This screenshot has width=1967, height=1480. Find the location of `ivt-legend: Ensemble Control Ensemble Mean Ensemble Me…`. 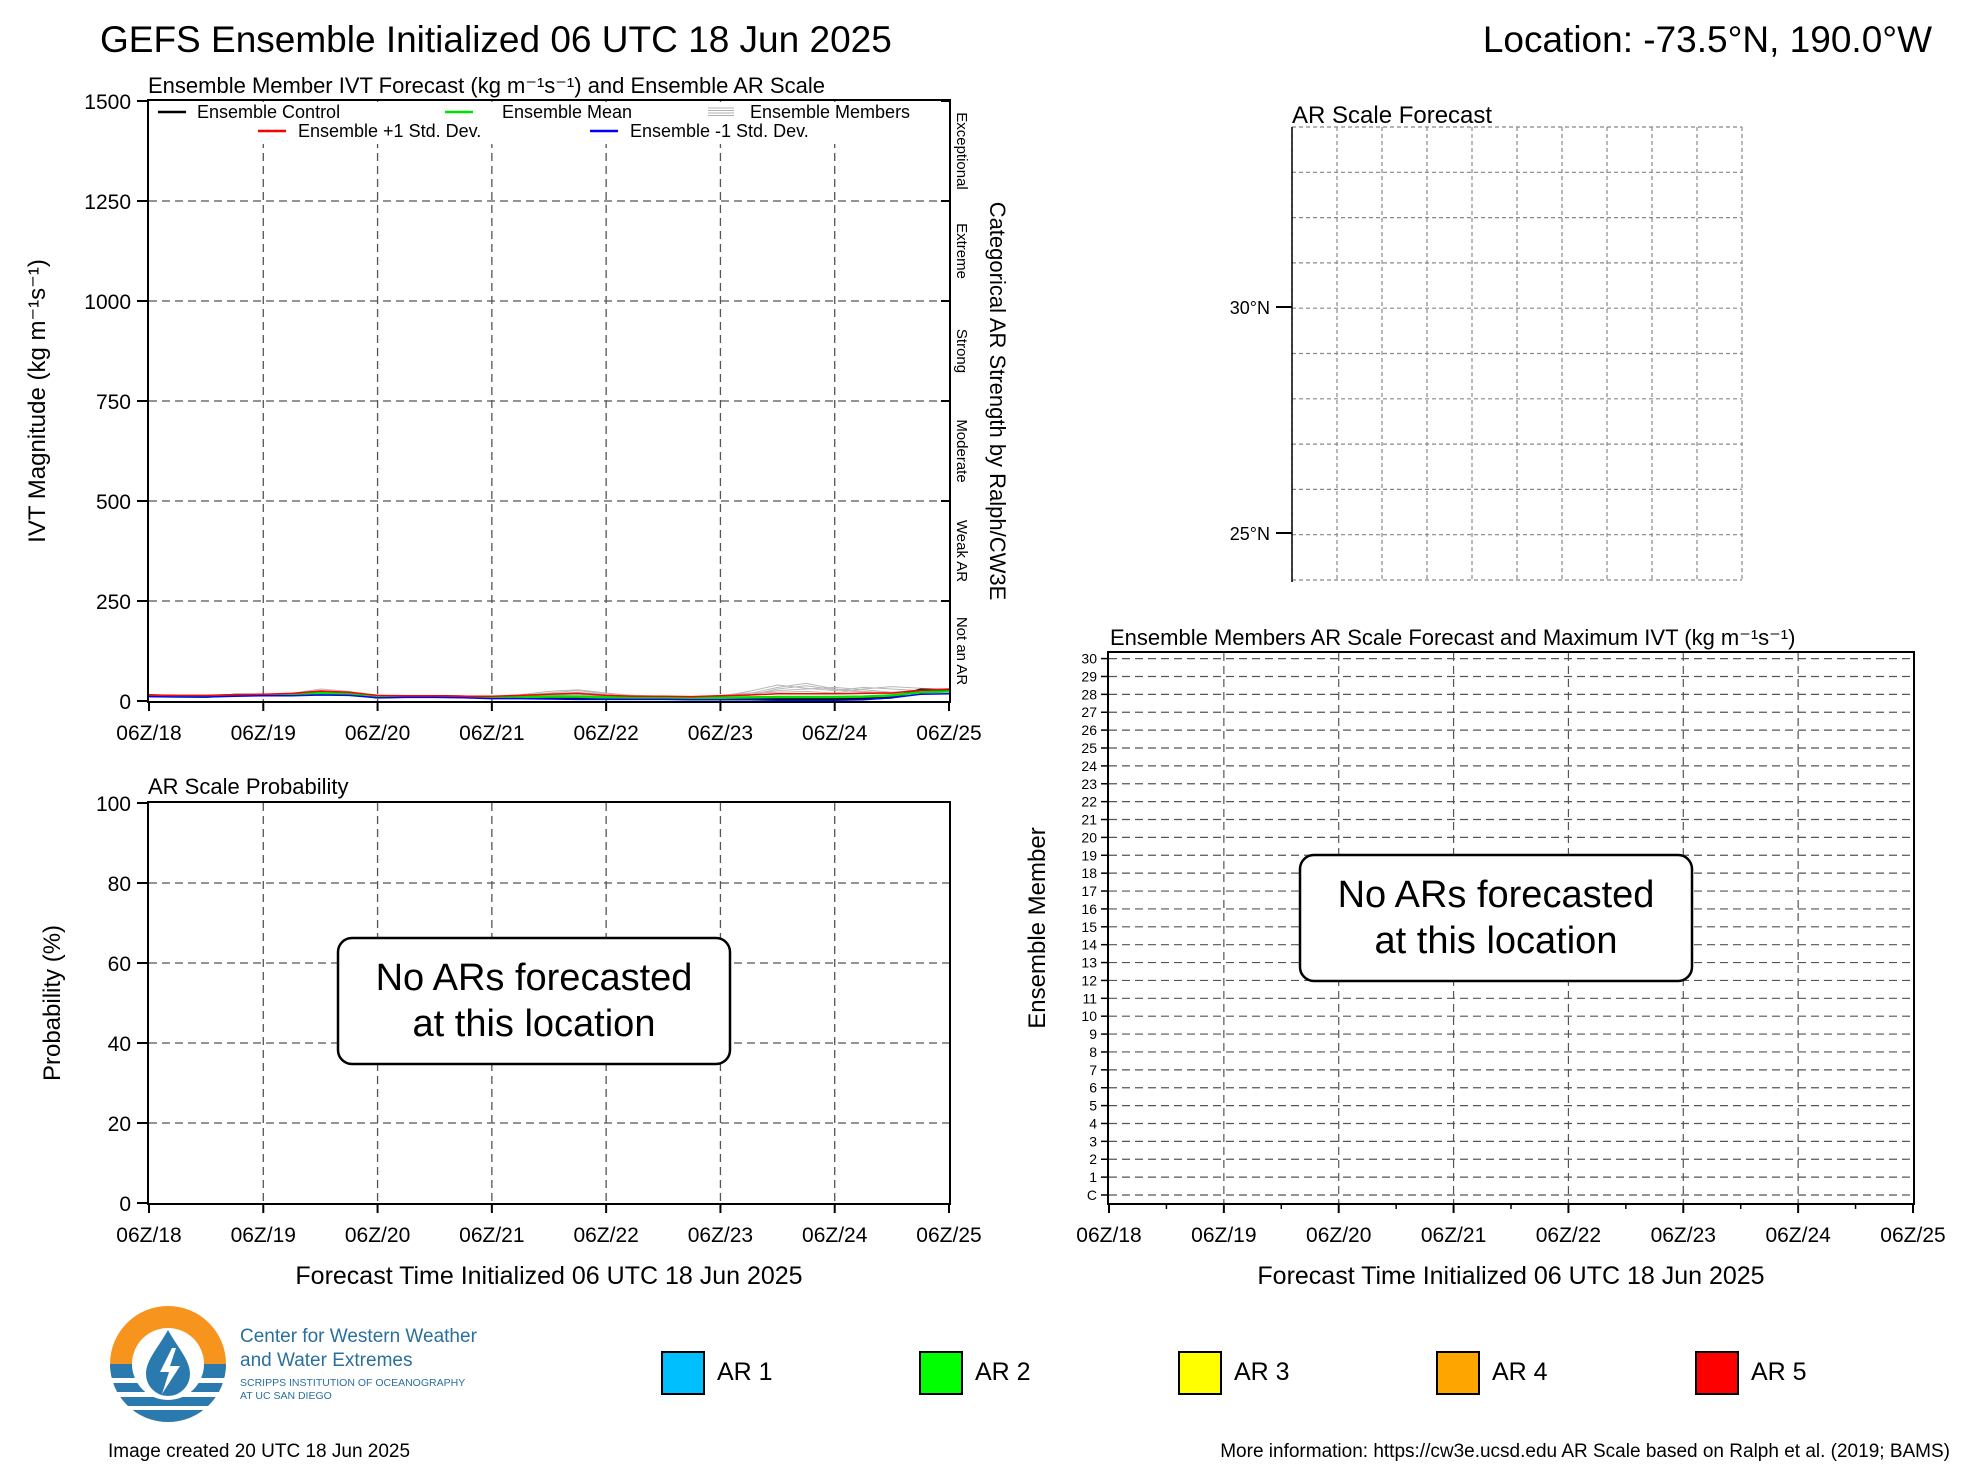

ivt-legend: Ensemble Control Ensemble Mean Ensemble Me… is located at coordinates (545, 123).